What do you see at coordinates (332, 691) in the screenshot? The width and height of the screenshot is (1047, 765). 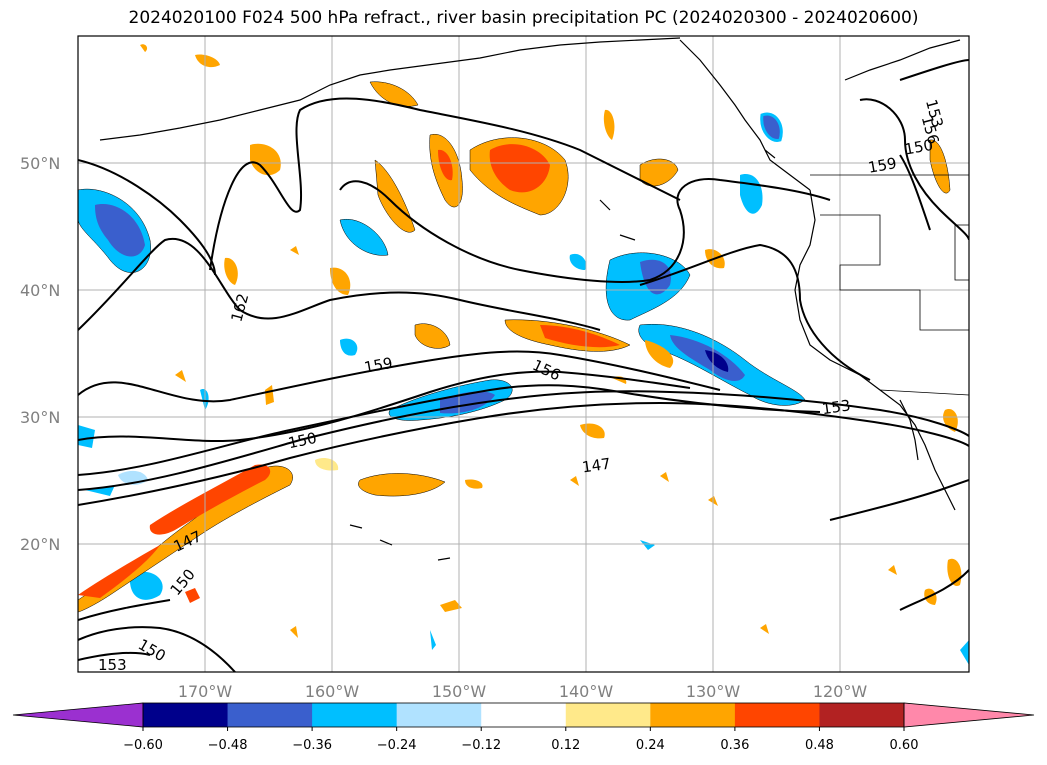 I see `lon-label: 160°W` at bounding box center [332, 691].